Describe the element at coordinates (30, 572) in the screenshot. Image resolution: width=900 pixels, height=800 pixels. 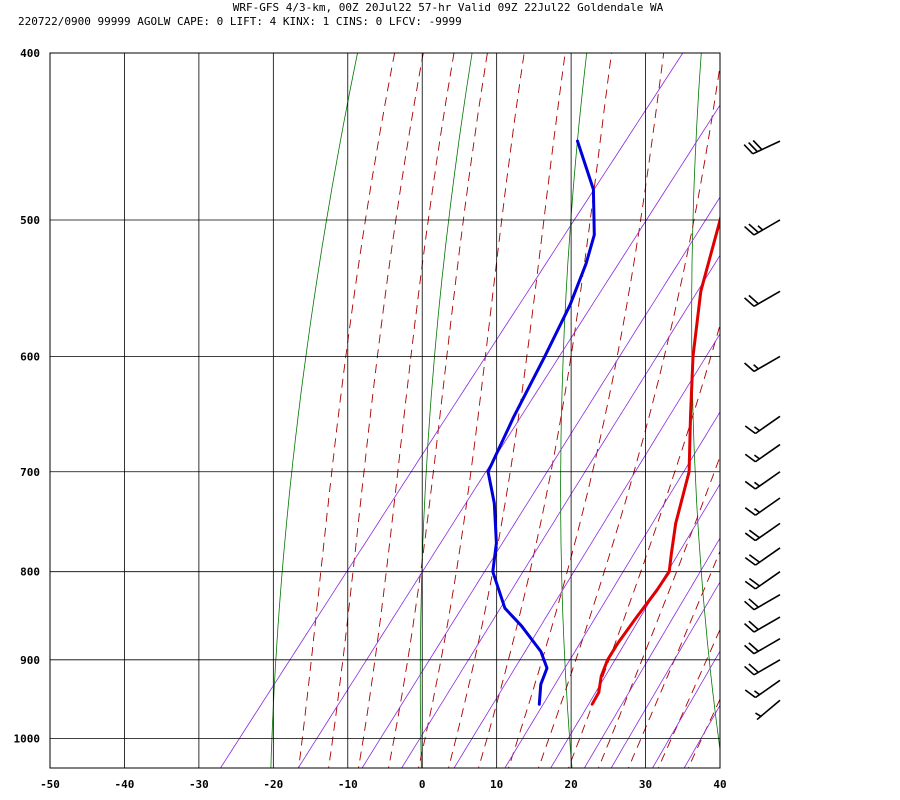
I see `pressure-tick-label: 800` at that location.